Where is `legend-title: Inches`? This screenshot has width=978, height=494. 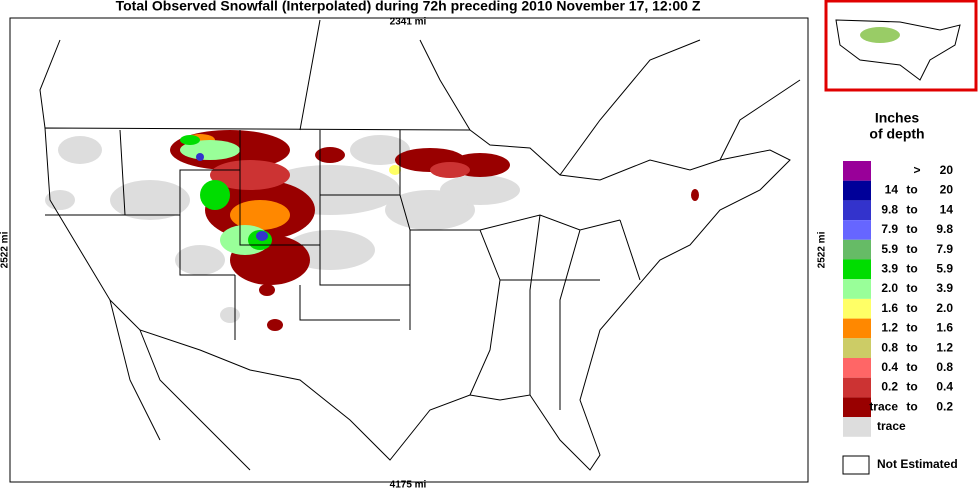 legend-title: Inches is located at coordinates (897, 118).